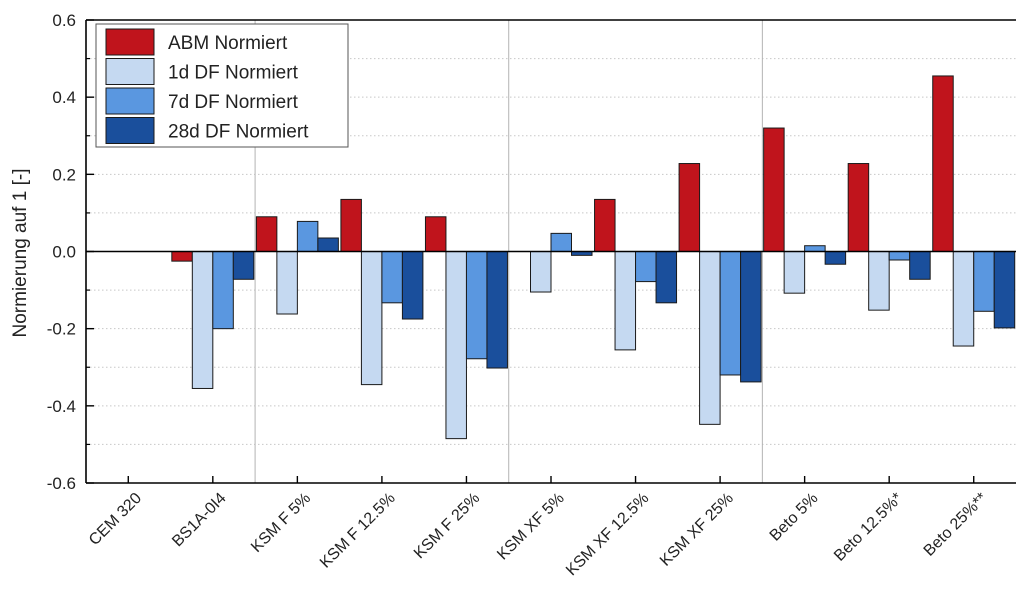  What do you see at coordinates (20, 253) in the screenshot?
I see `y-axis-label: Normierung auf 1 [-]` at bounding box center [20, 253].